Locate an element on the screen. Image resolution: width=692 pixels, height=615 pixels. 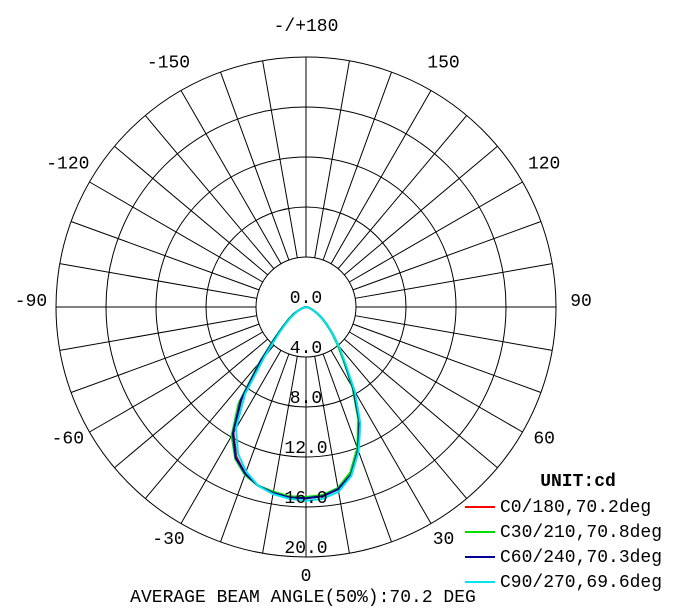
r-tick-label: 16.0 is located at coordinates (305, 499).